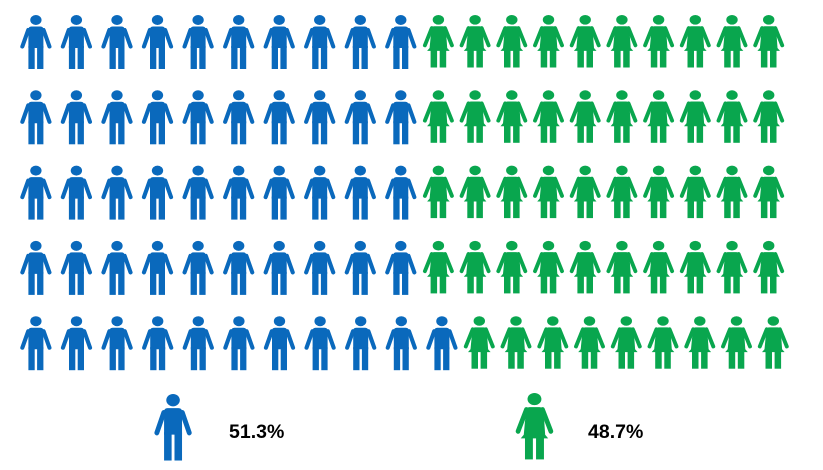  What do you see at coordinates (256, 432) in the screenshot?
I see `svg-text: 51.3%` at bounding box center [256, 432].